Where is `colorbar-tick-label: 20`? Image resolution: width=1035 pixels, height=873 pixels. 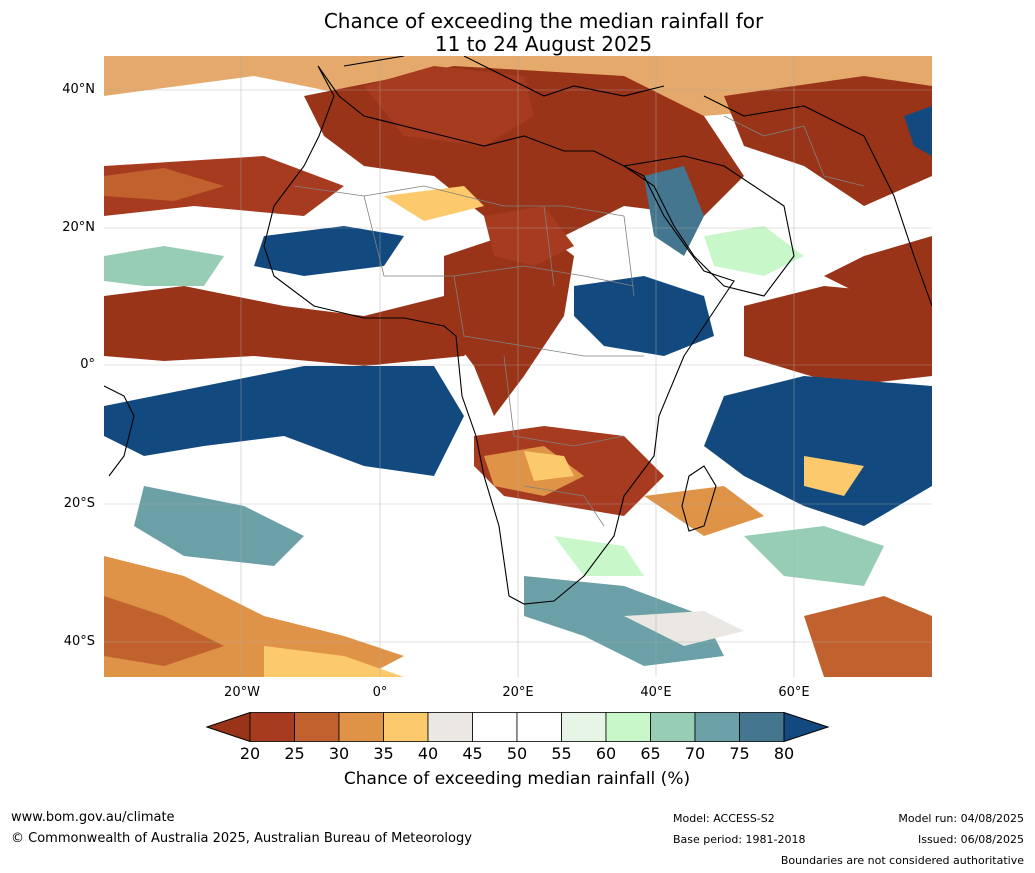
colorbar-tick-label: 20 is located at coordinates (250, 753).